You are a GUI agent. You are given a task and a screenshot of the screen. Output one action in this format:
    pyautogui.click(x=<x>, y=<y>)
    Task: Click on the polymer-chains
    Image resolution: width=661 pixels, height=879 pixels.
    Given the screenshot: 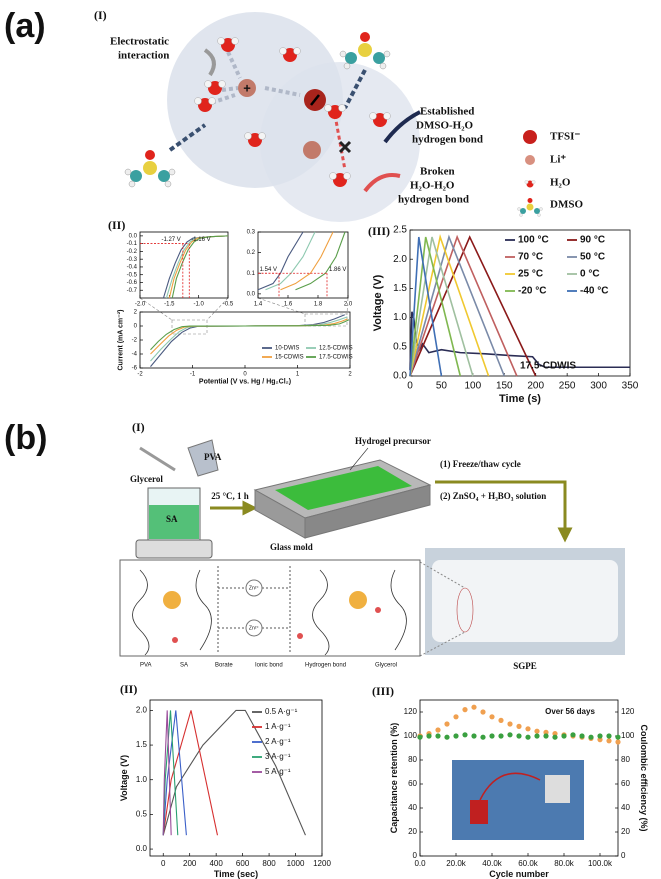 What is the action you would take?
    pyautogui.click(x=269, y=612)
    